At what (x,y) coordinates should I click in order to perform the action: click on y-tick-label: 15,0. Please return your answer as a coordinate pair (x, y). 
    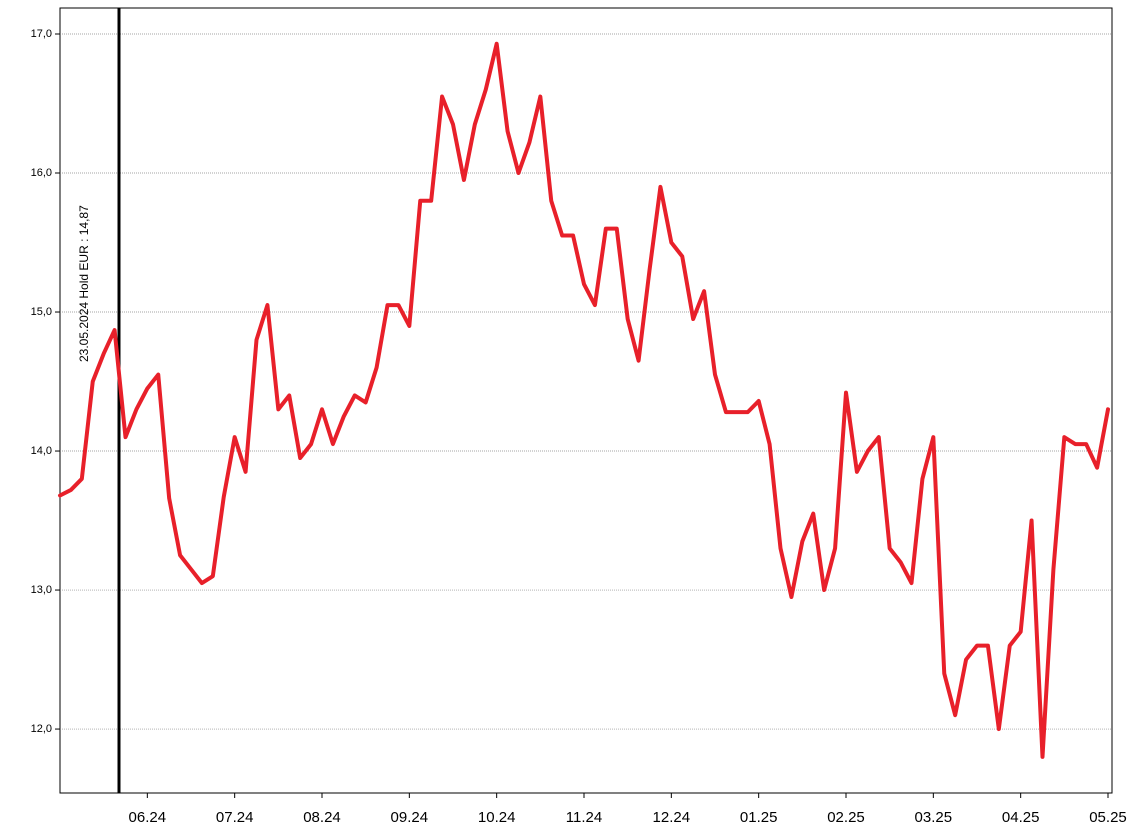
    Looking at the image, I should click on (41, 312).